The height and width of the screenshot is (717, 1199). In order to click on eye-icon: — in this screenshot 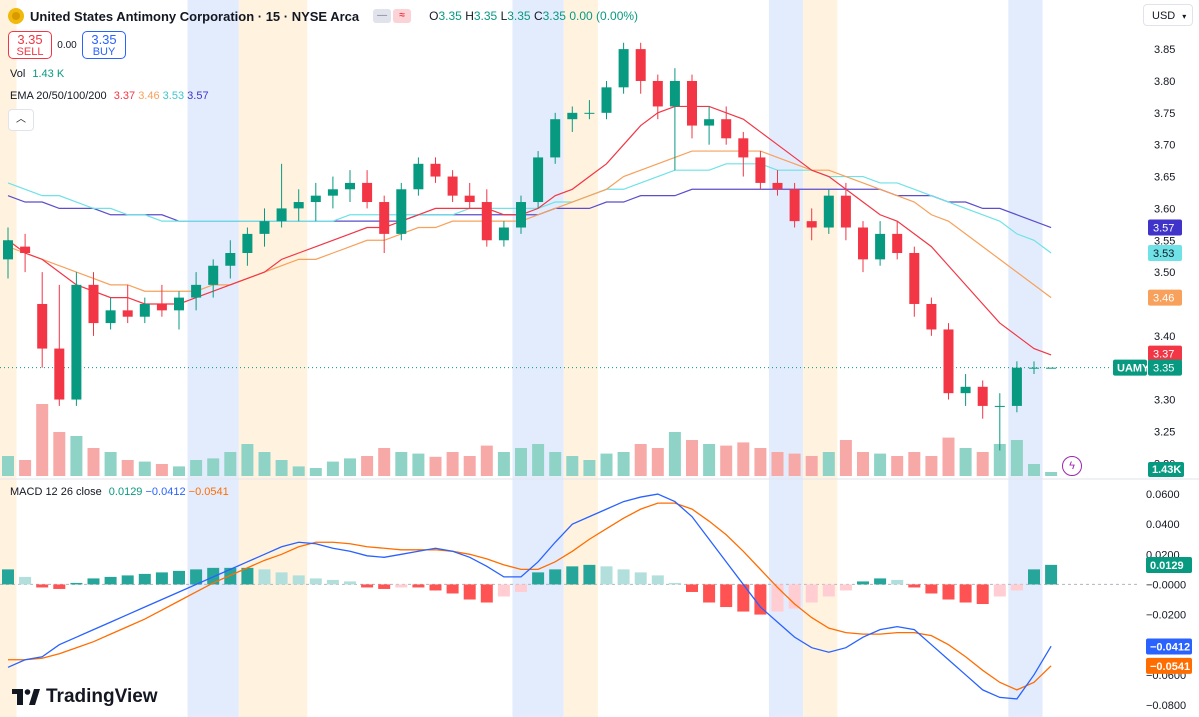, I will do `click(382, 16)`.